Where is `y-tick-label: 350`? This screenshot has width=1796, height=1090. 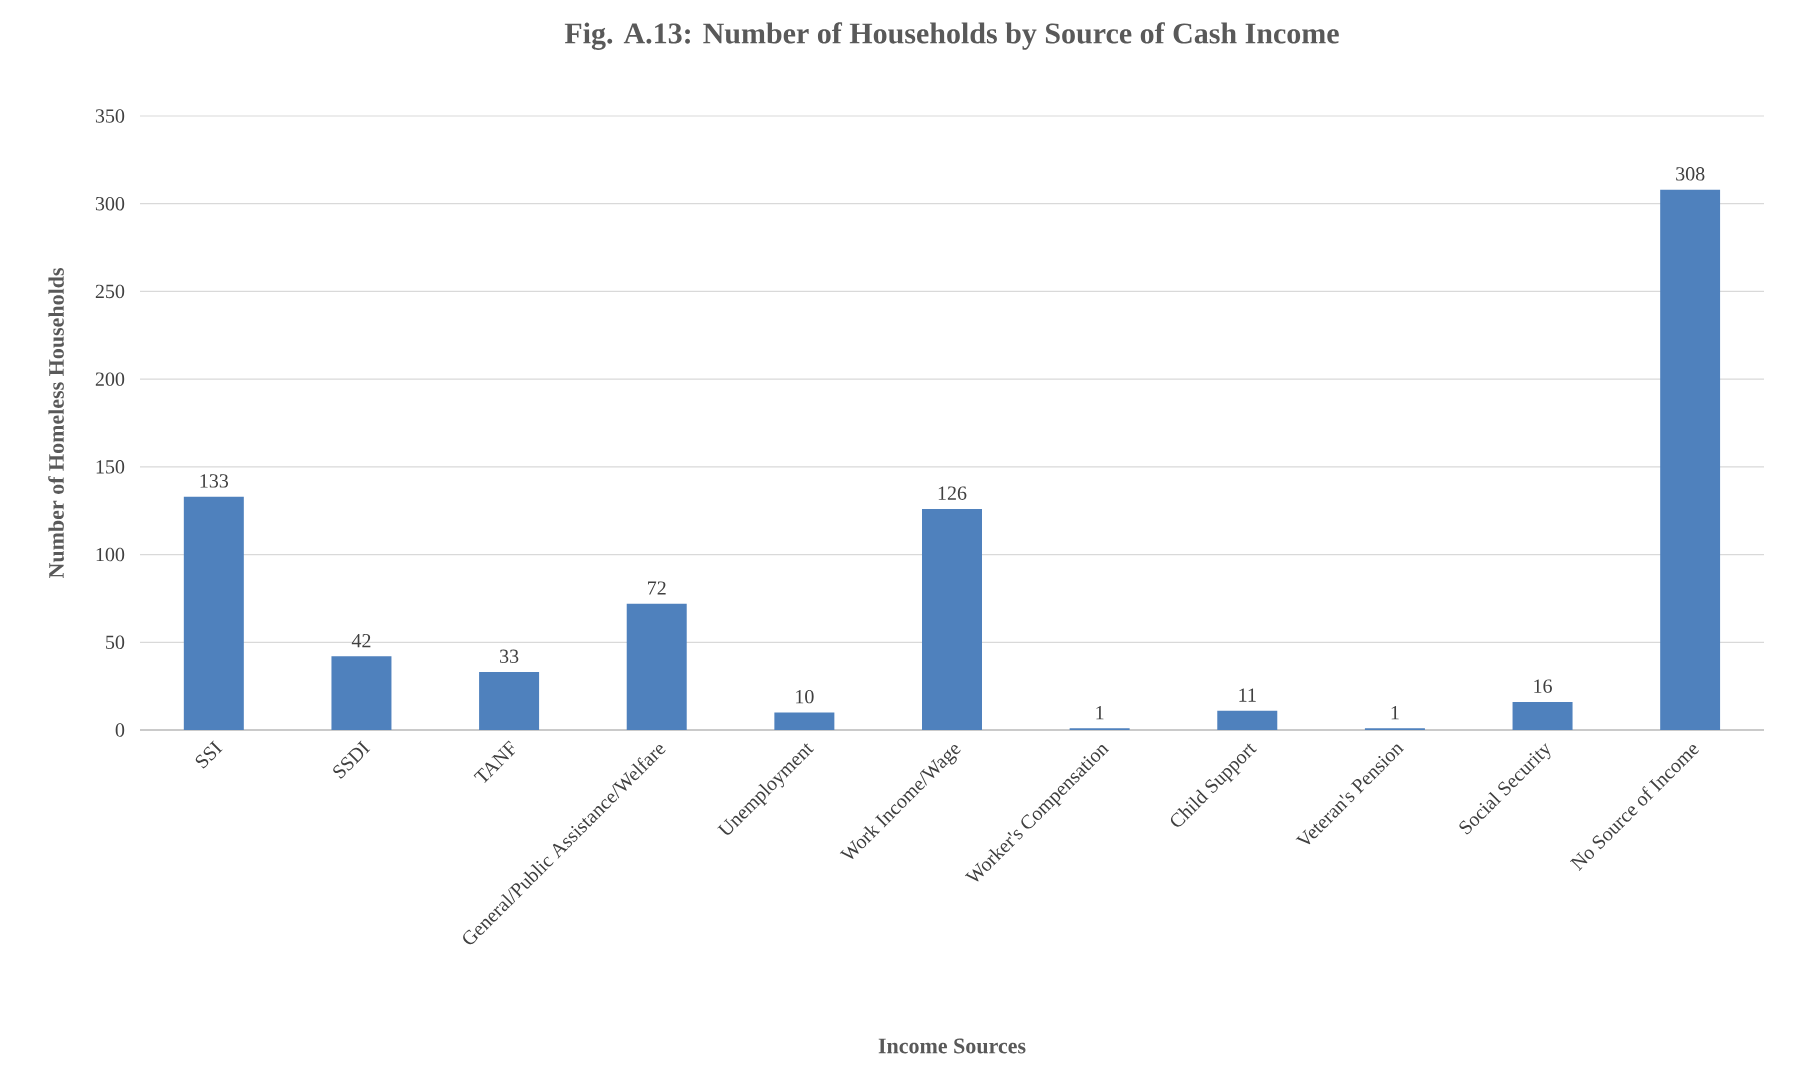
y-tick-label: 350 is located at coordinates (110, 116).